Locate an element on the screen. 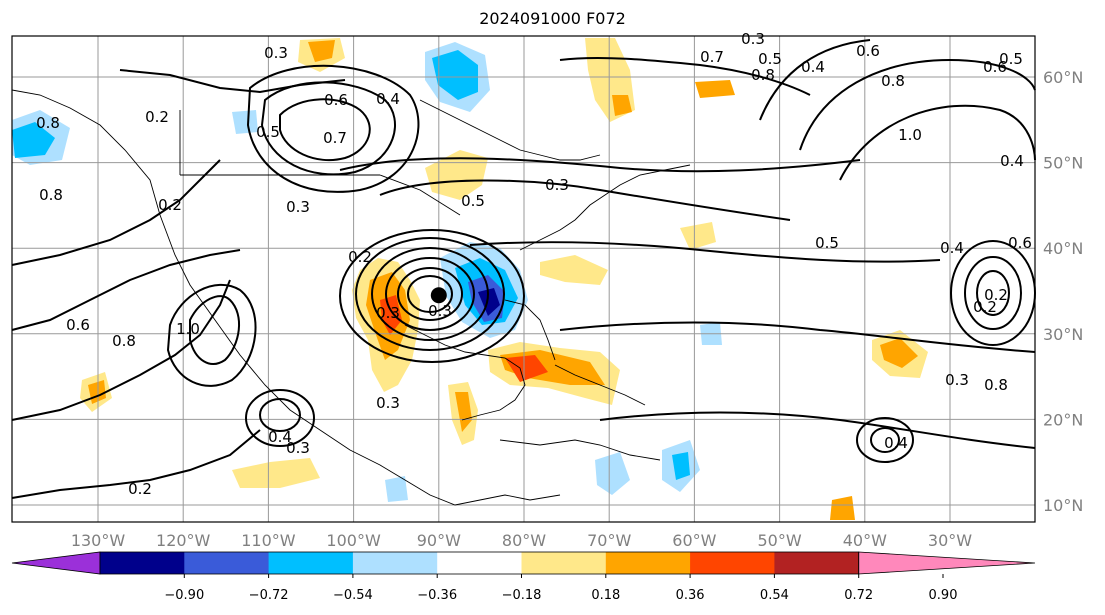 This screenshot has width=1105, height=615. orange-patch-south-atlantic is located at coordinates (842, 508).